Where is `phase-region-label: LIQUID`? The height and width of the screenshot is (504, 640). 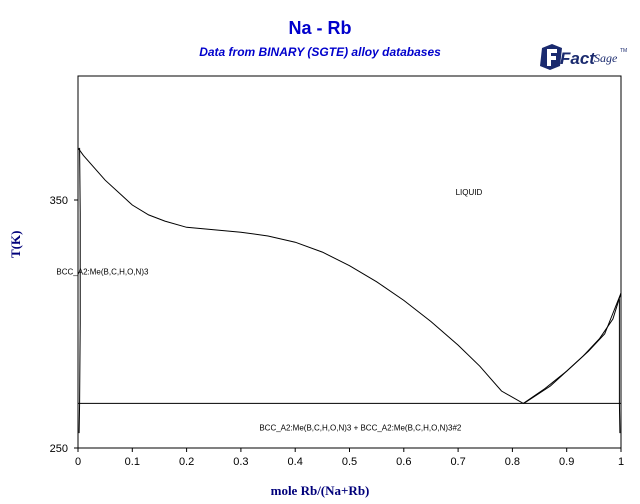
phase-region-label: LIQUID is located at coordinates (469, 192).